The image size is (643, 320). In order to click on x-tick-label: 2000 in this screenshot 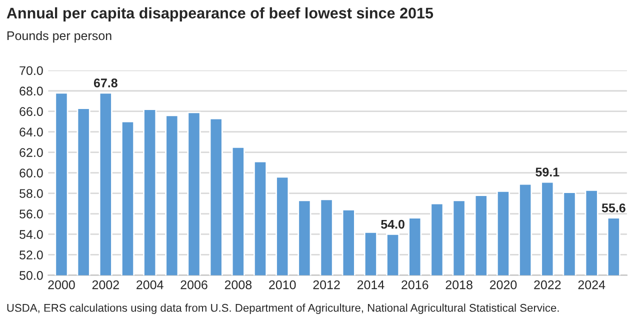, I will do `click(61, 285)`.